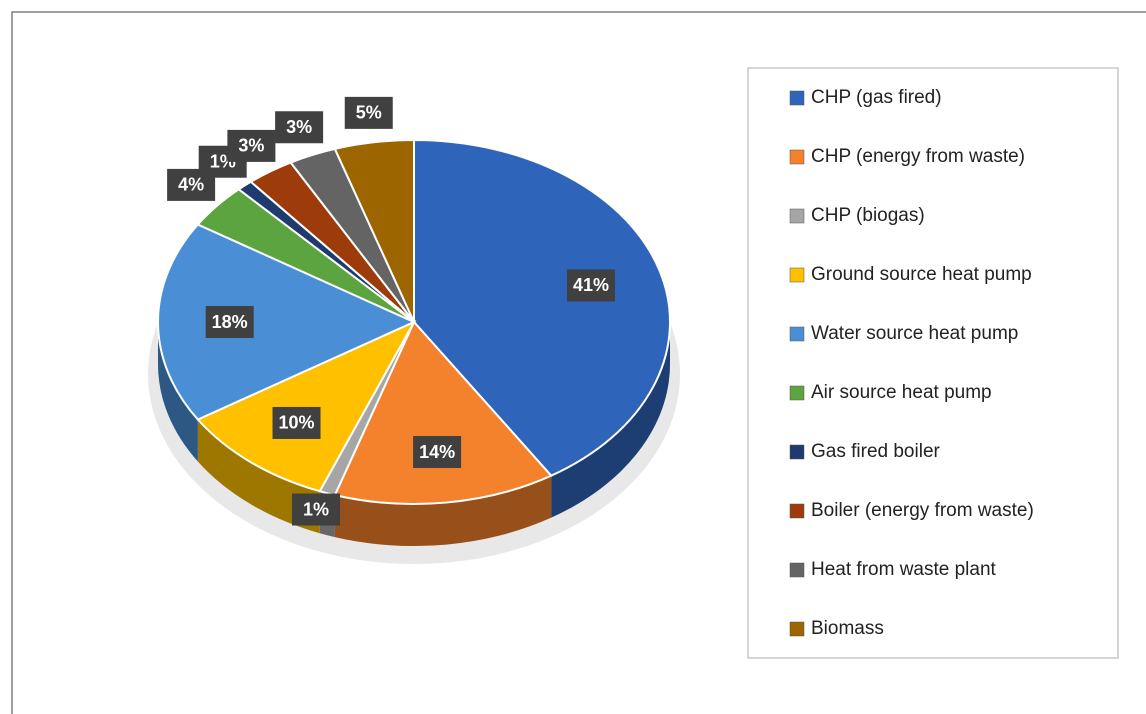 This screenshot has width=1146, height=714. I want to click on legend-label: Air source heat pump, so click(901, 392).